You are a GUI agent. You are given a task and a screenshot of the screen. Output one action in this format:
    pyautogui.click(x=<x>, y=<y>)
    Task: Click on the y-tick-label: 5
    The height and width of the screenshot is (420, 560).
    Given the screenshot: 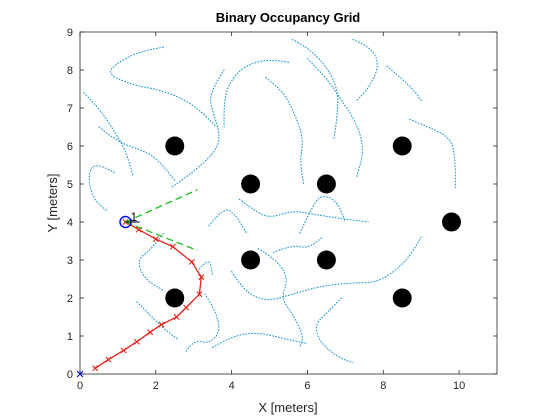 What is the action you would take?
    pyautogui.click(x=70, y=185)
    